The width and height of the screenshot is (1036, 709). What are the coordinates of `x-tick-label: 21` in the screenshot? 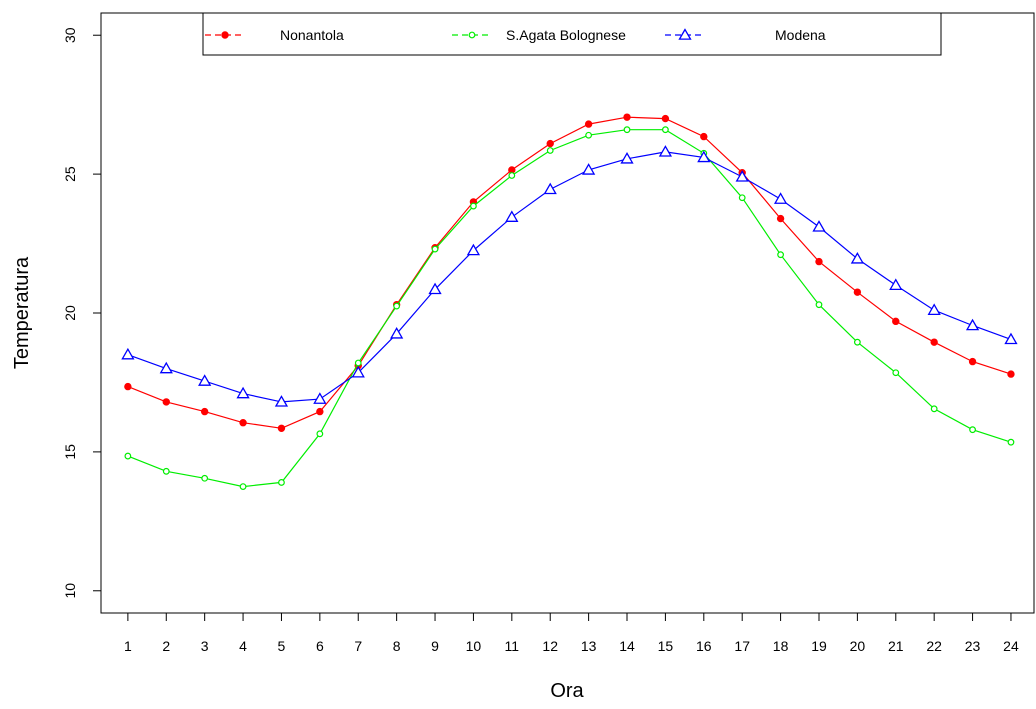 It's located at (896, 646).